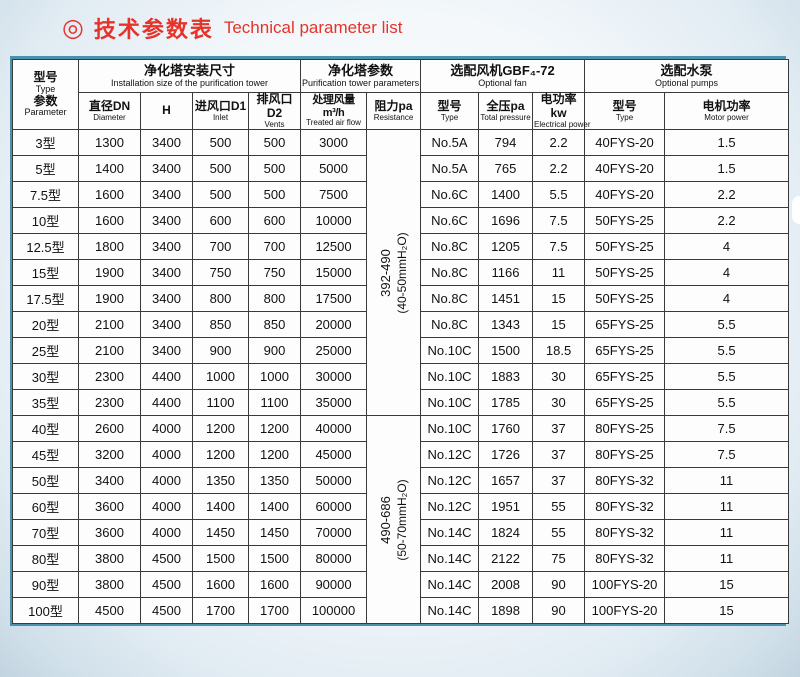 The width and height of the screenshot is (800, 677). Describe the element at coordinates (361, 82) in the screenshot. I see `group-parameters-en: Purification tower parameters` at that location.